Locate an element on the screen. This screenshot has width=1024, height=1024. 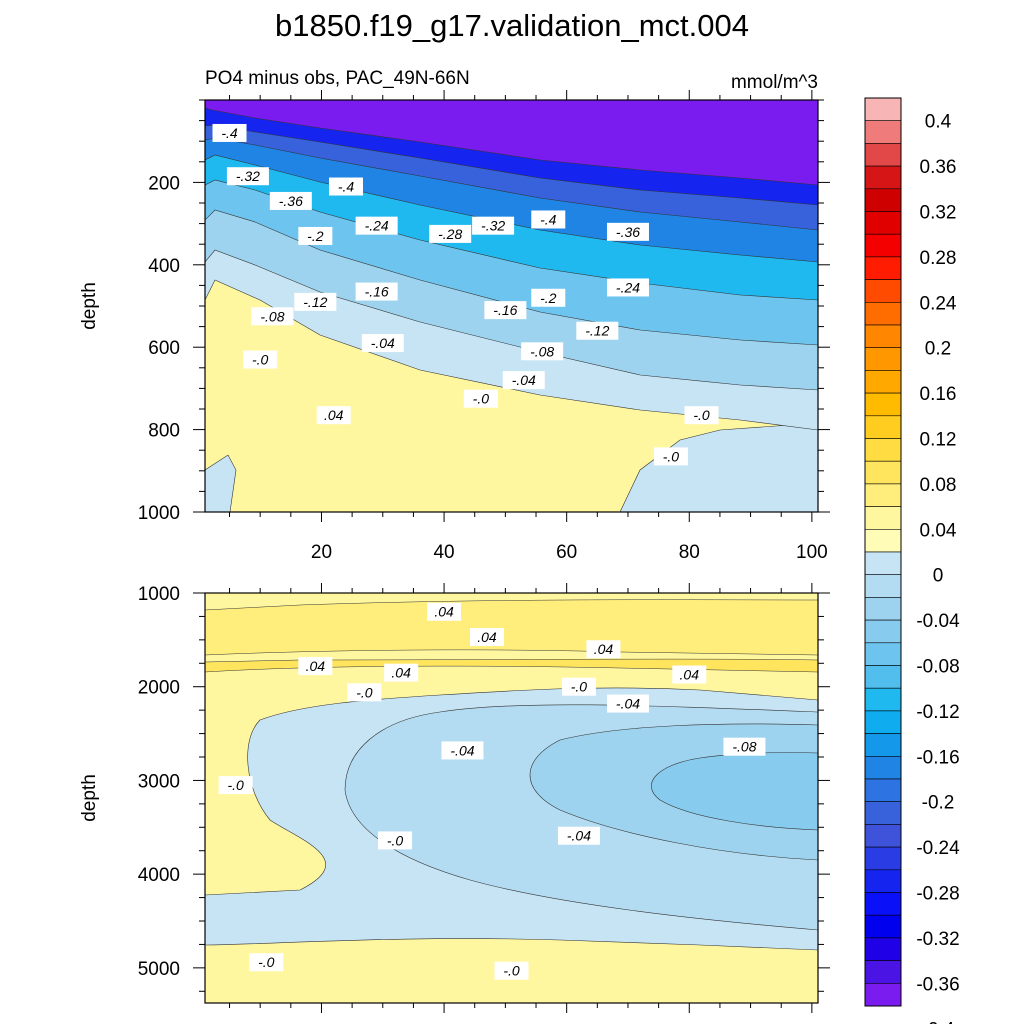
colorbar-label: 0.04 is located at coordinates (938, 530).